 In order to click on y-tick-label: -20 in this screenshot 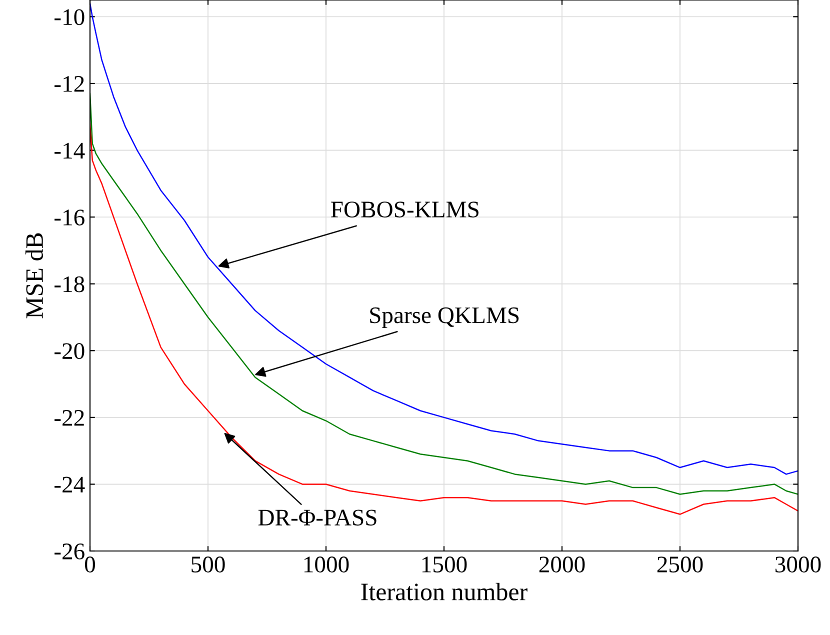, I will do `click(69, 351)`.